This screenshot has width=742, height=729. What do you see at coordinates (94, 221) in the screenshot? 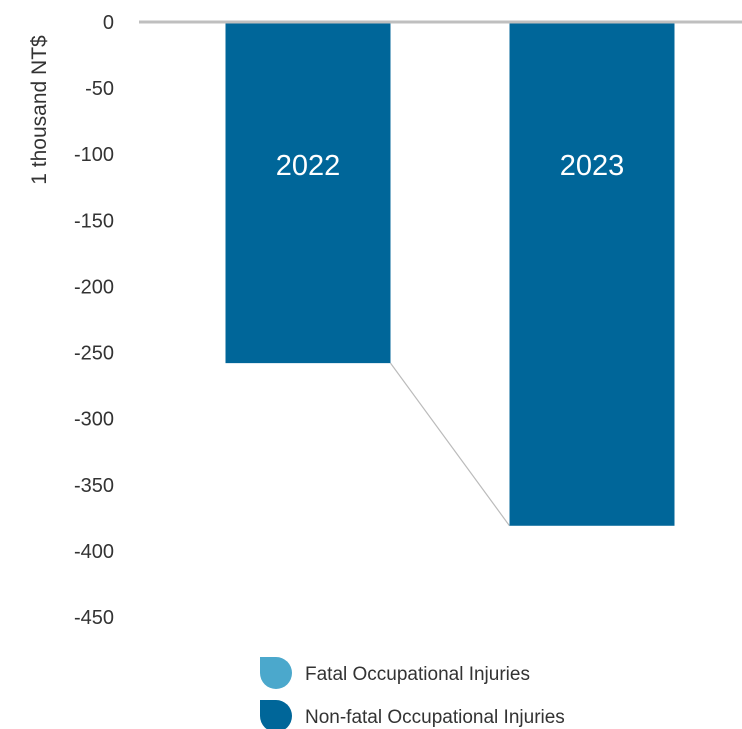
I see `y-tick-label: -150` at bounding box center [94, 221].